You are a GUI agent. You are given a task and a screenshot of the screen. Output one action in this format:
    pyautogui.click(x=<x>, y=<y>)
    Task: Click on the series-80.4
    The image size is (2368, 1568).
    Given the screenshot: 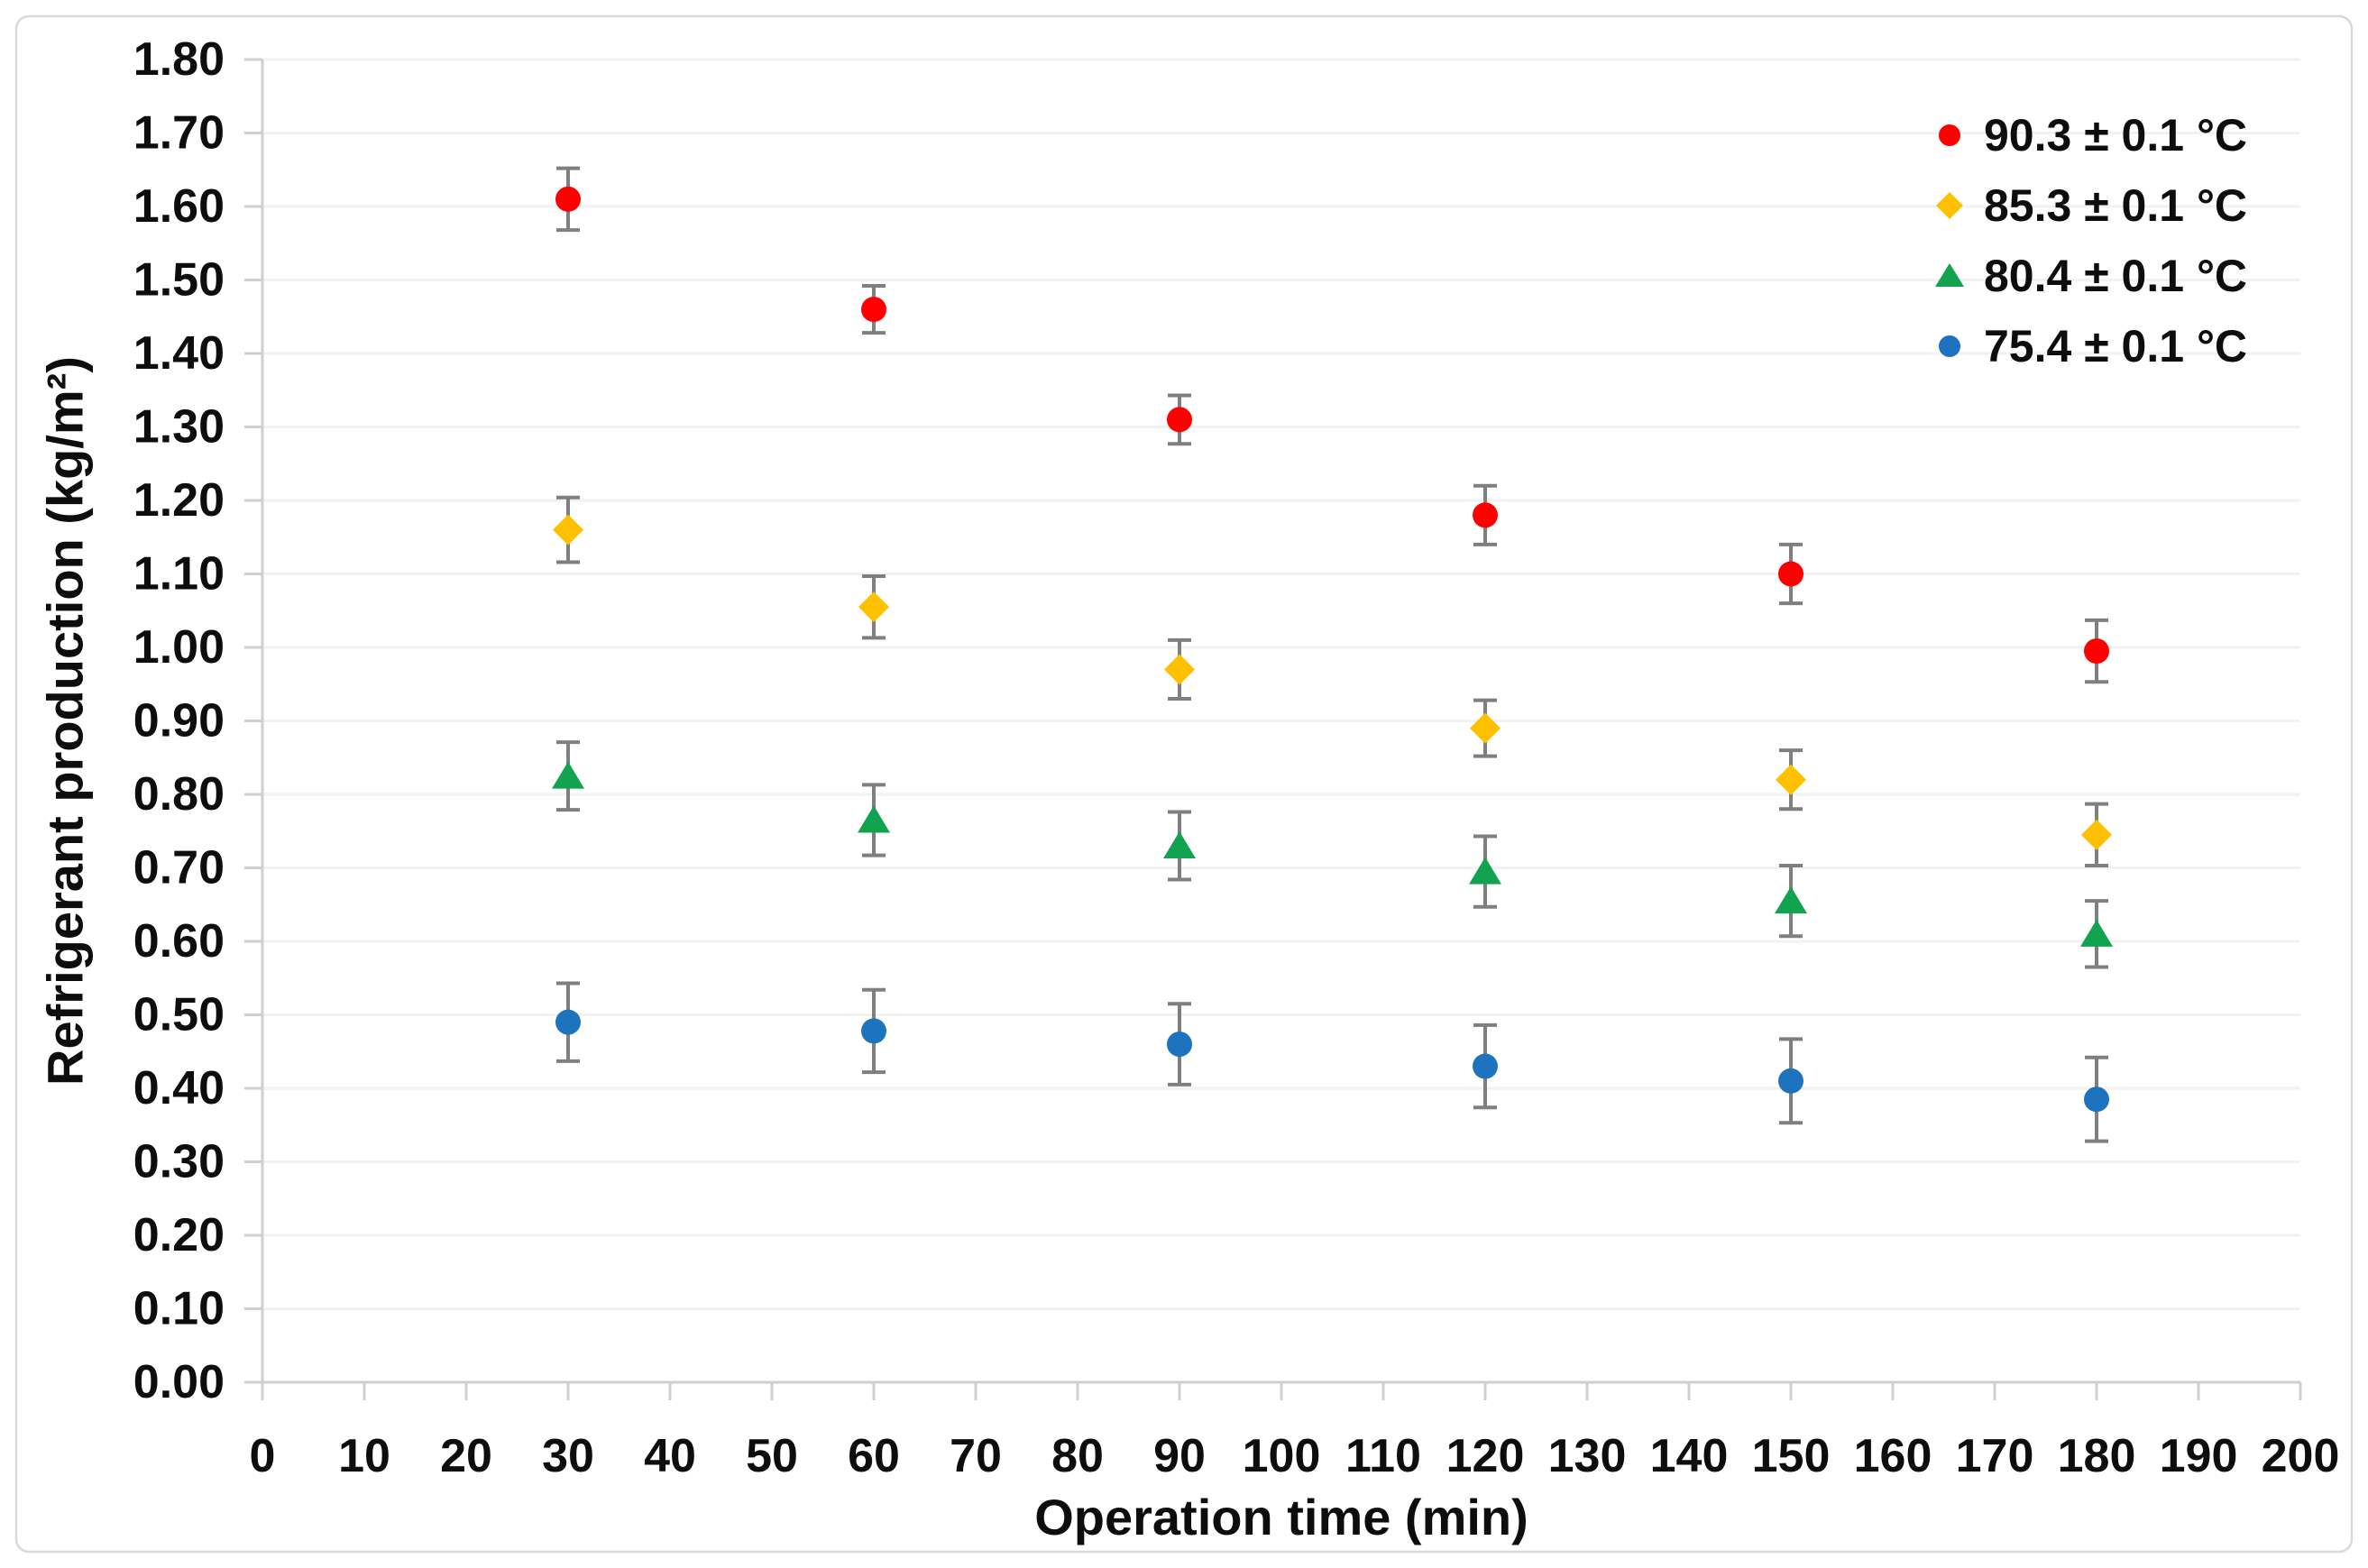 What is the action you would take?
    pyautogui.click(x=1332, y=854)
    